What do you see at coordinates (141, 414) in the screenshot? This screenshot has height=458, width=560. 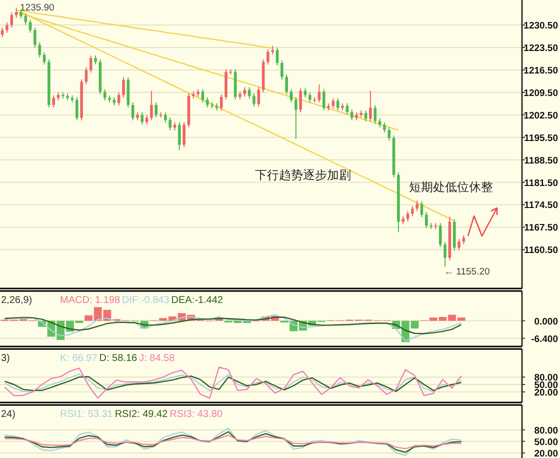 I see `series-label: RSI2: 49.42` at bounding box center [141, 414].